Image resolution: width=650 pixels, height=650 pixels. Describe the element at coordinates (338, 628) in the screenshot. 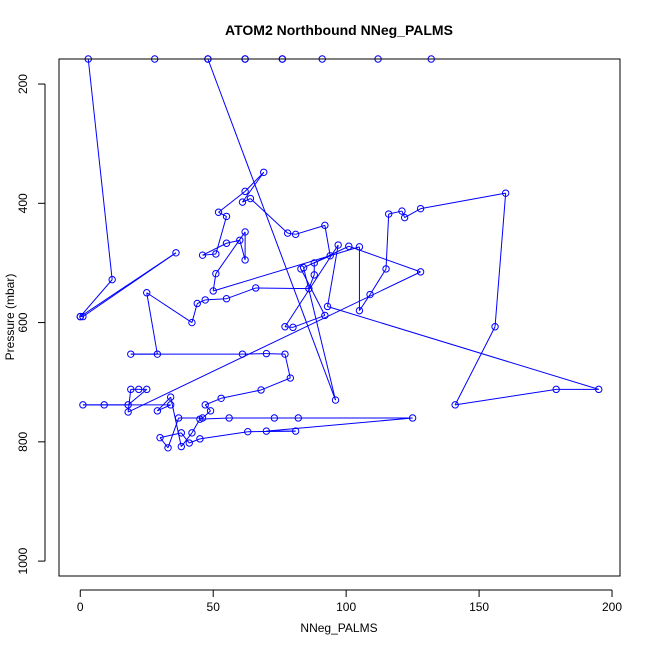

I see `x-axis-label: NNeg_PALMS` at that location.